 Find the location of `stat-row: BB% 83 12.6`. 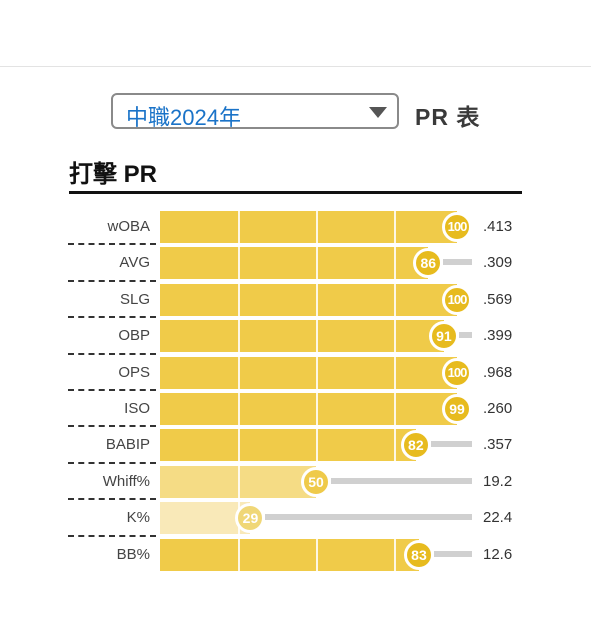

stat-row: BB% 83 12.6 is located at coordinates (295, 552).